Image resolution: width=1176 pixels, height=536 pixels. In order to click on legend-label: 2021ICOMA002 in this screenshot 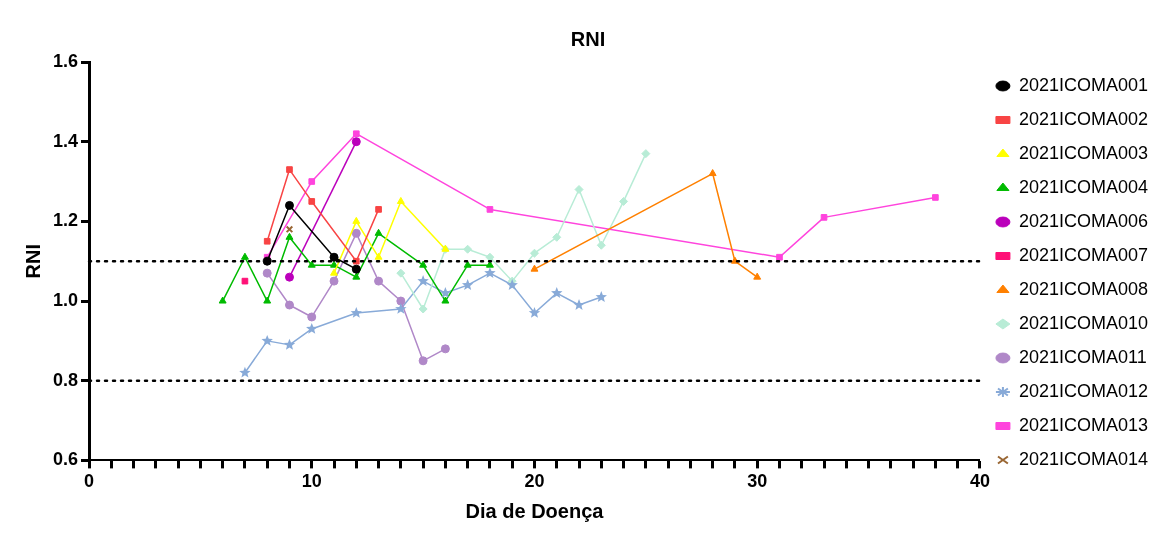, I will do `click(1083, 118)`.